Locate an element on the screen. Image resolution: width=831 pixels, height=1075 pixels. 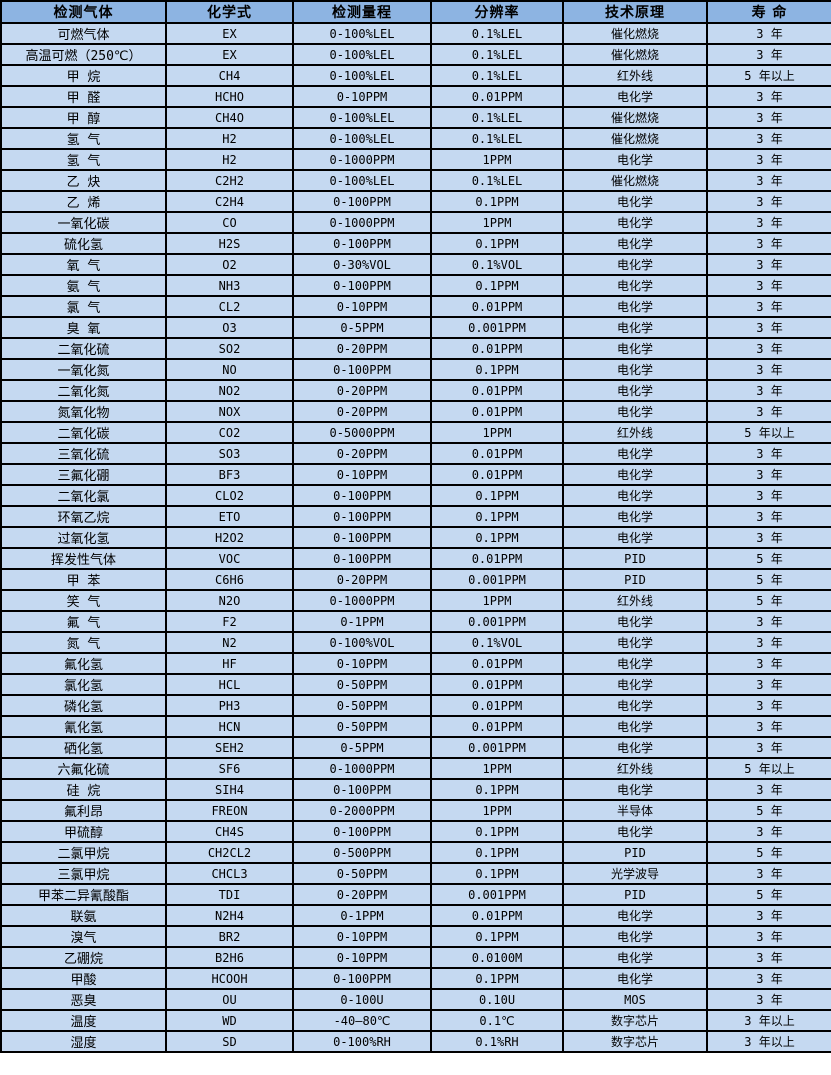
cell-formula: NO is located at coordinates (229, 369).